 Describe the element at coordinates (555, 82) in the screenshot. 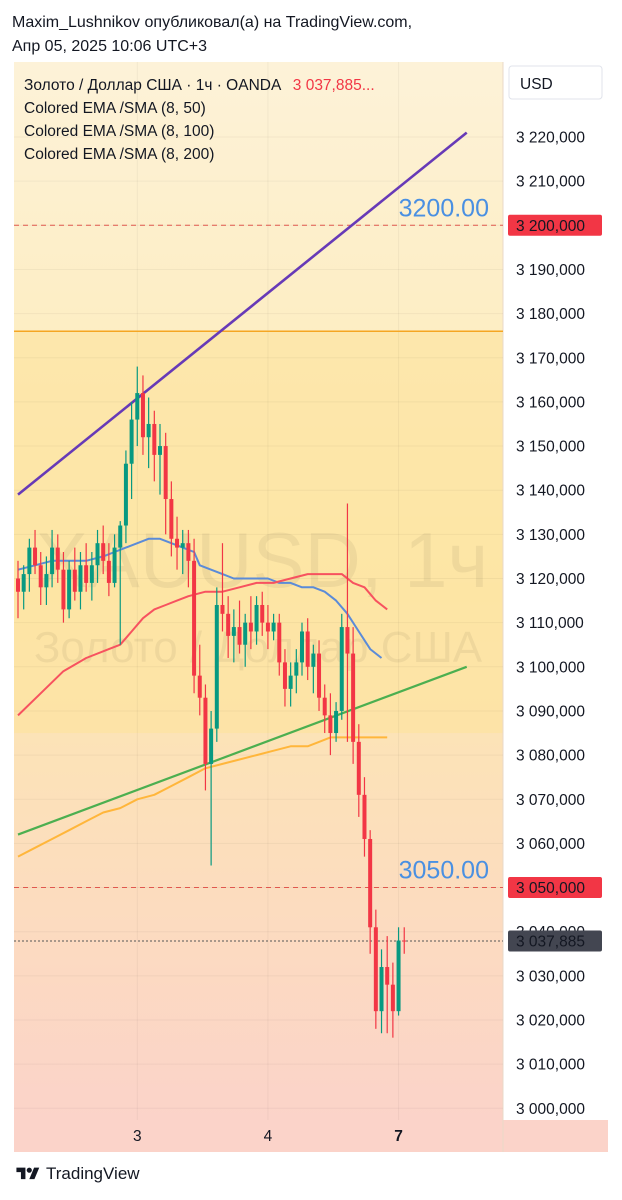

I see `currency-button: USD` at that location.